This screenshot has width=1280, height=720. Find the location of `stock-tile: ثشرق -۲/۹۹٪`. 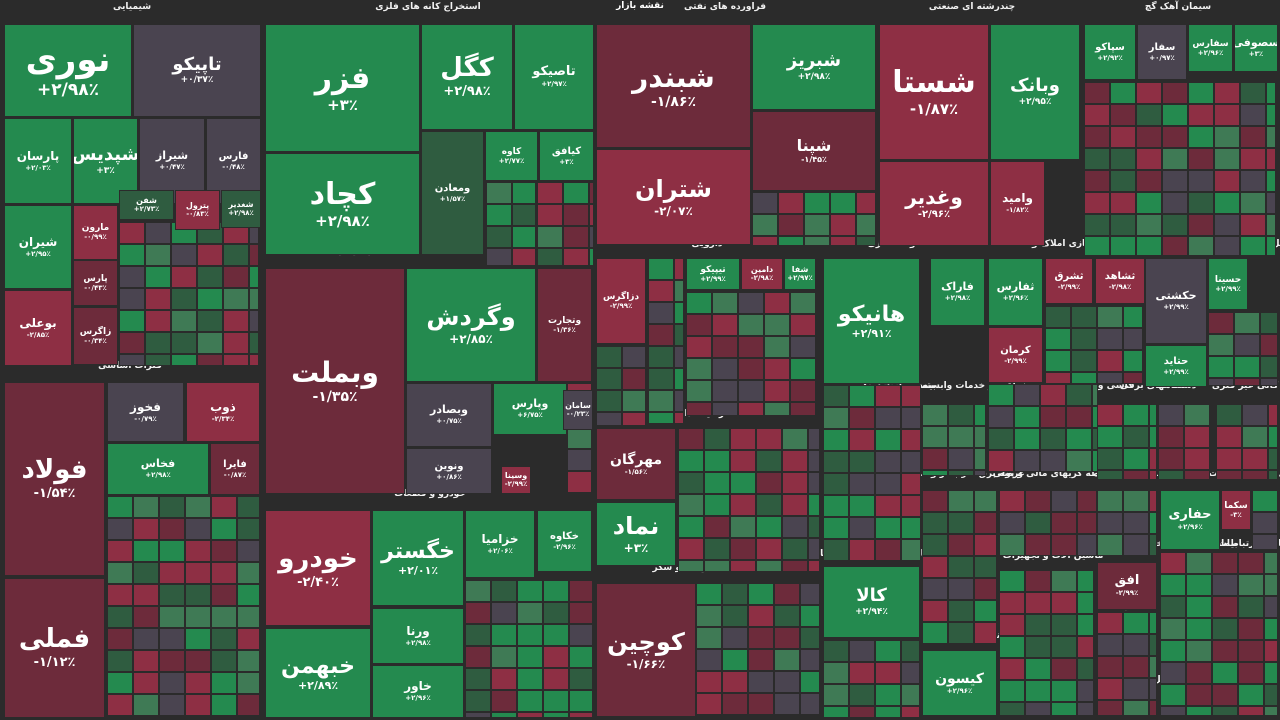

stock-tile: ثشرق -۲/۹۹٪ is located at coordinates (1069, 281).